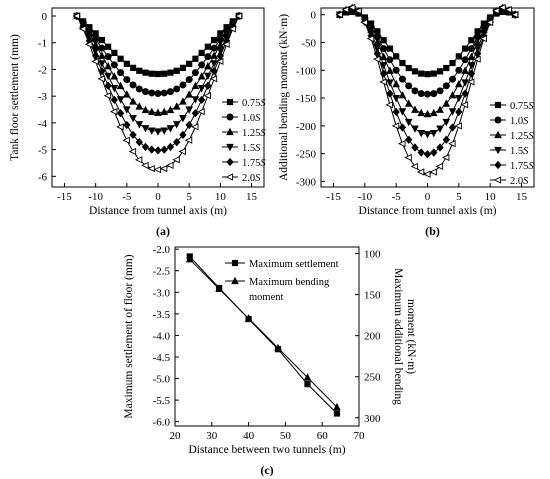 The width and height of the screenshot is (550, 479). I want to click on y2-tick-label: 250, so click(372, 378).